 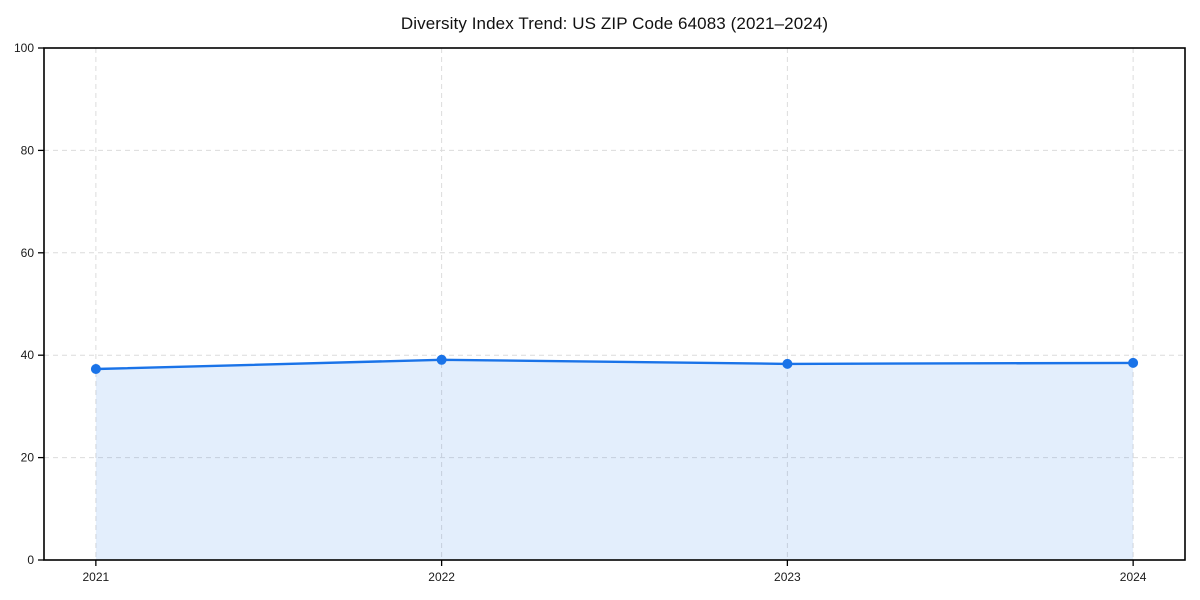 I want to click on y-tick-label: 0, so click(x=30, y=560).